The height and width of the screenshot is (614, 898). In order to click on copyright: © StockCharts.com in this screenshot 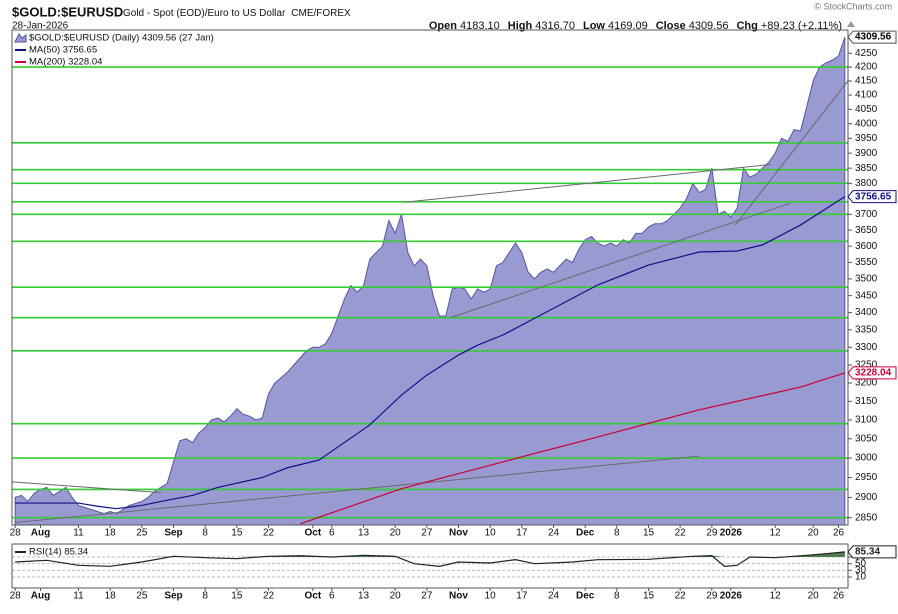, I will do `click(853, 6)`.